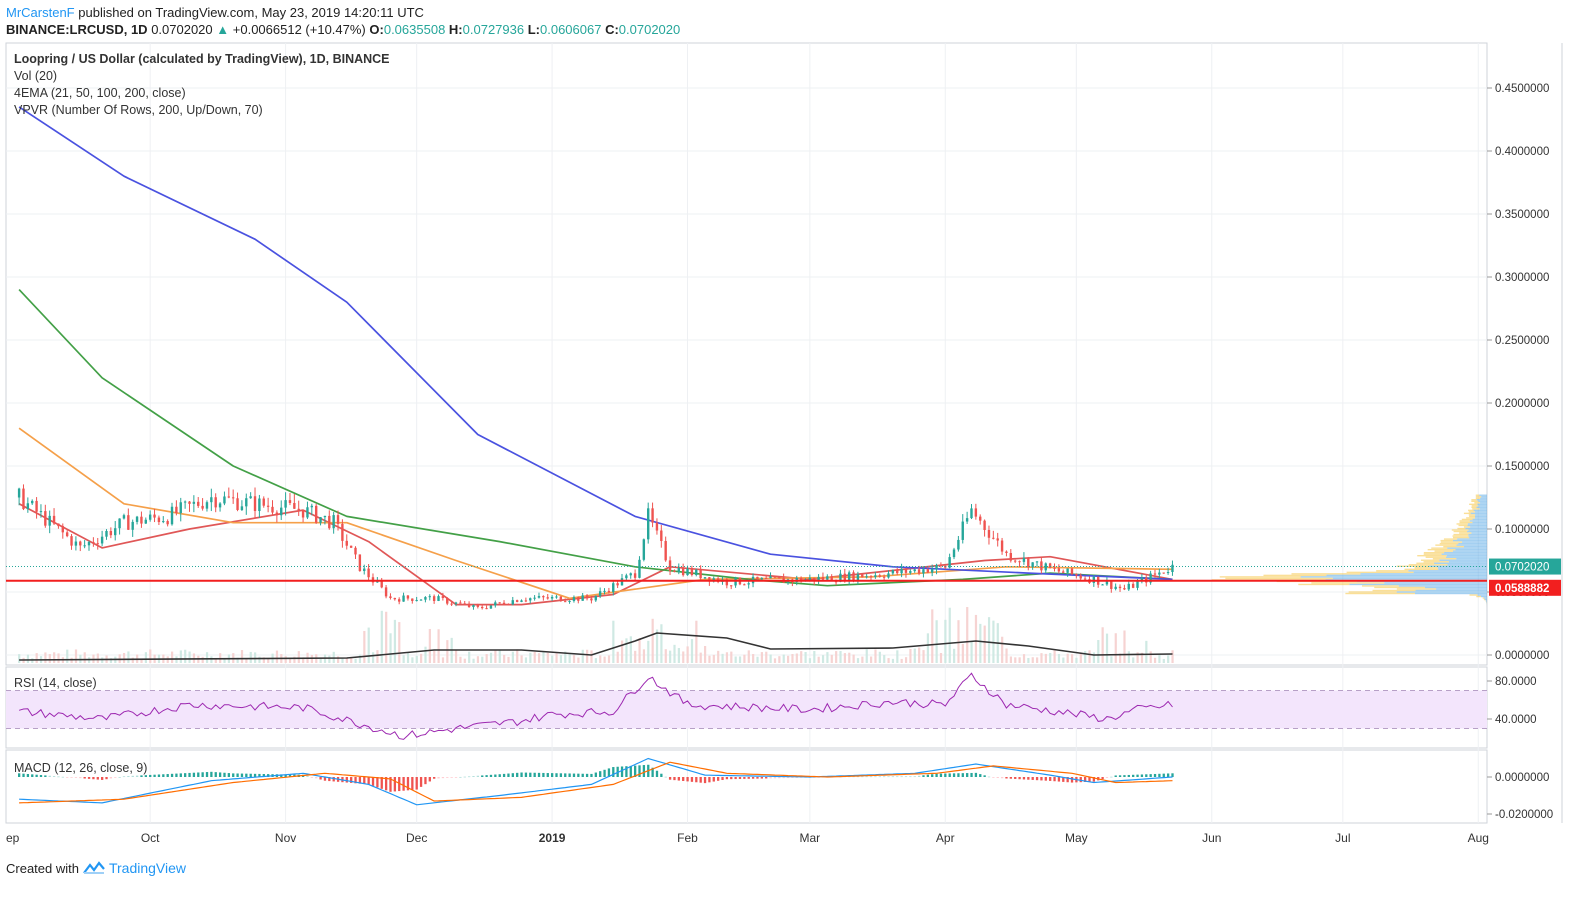 This screenshot has width=1588, height=897. I want to click on macd-legend: MACD (12, 26, close, 9), so click(81, 768).